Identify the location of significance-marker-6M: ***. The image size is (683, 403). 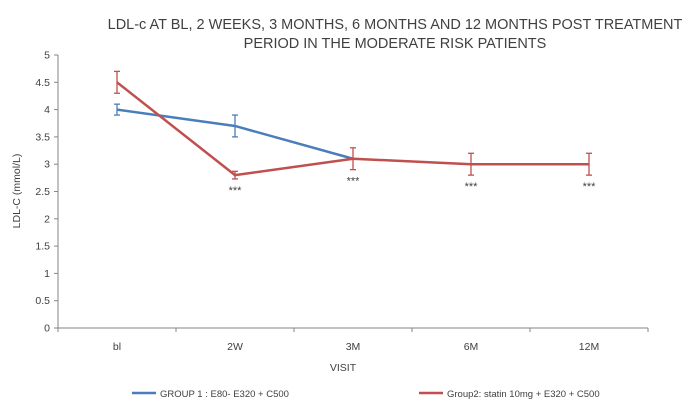
(472, 187).